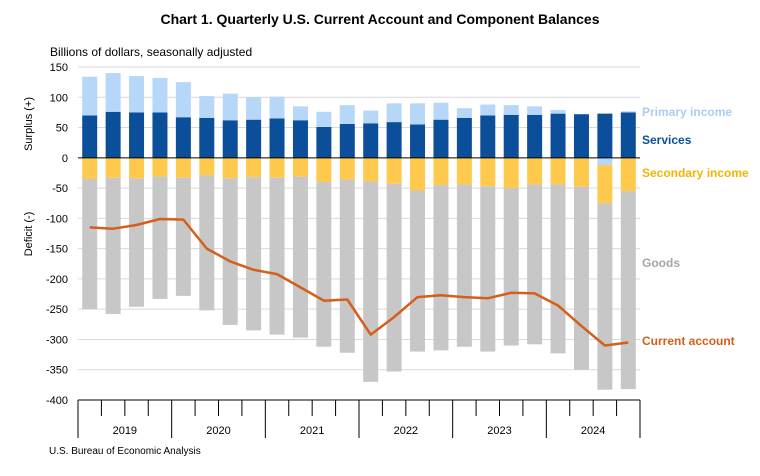 This screenshot has width=760, height=476. Describe the element at coordinates (29, 234) in the screenshot. I see `y-axis-label-deficit: Deficit (-)` at that location.